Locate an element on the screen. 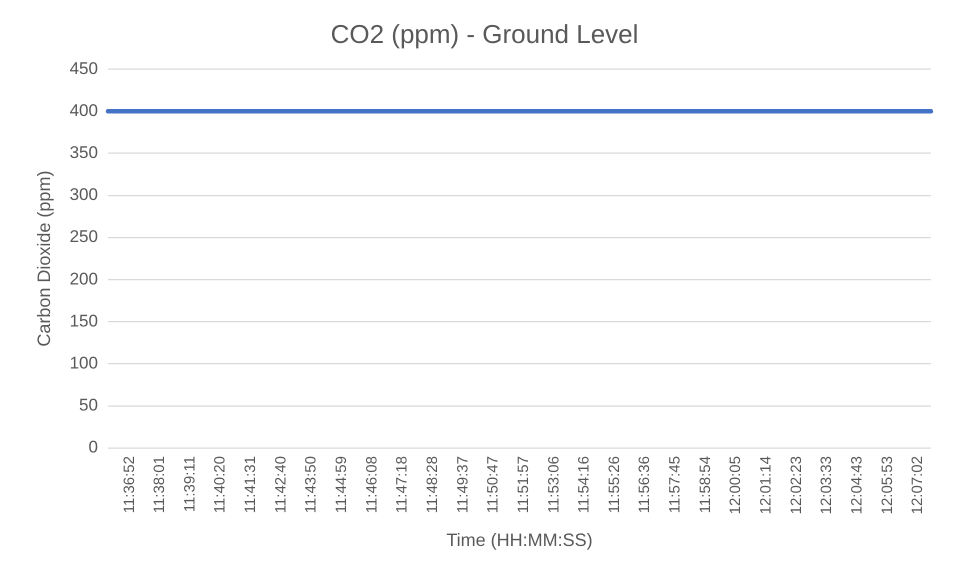 This screenshot has width=957, height=586. y-tick-label: 450 is located at coordinates (84, 68).